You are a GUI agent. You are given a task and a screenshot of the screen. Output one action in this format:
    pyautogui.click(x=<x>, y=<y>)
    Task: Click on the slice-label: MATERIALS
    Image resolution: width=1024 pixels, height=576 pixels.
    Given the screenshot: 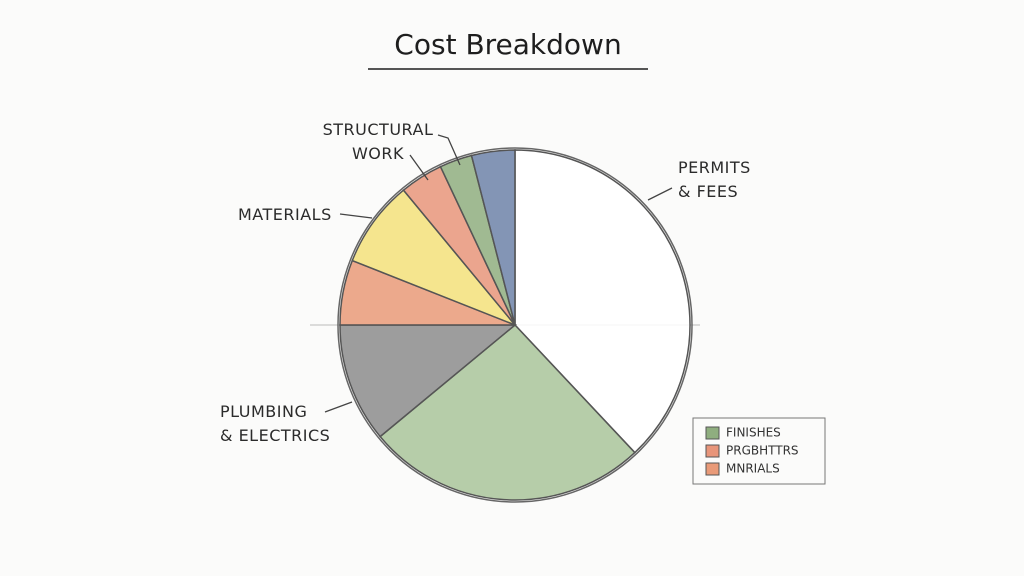 What is the action you would take?
    pyautogui.click(x=285, y=214)
    